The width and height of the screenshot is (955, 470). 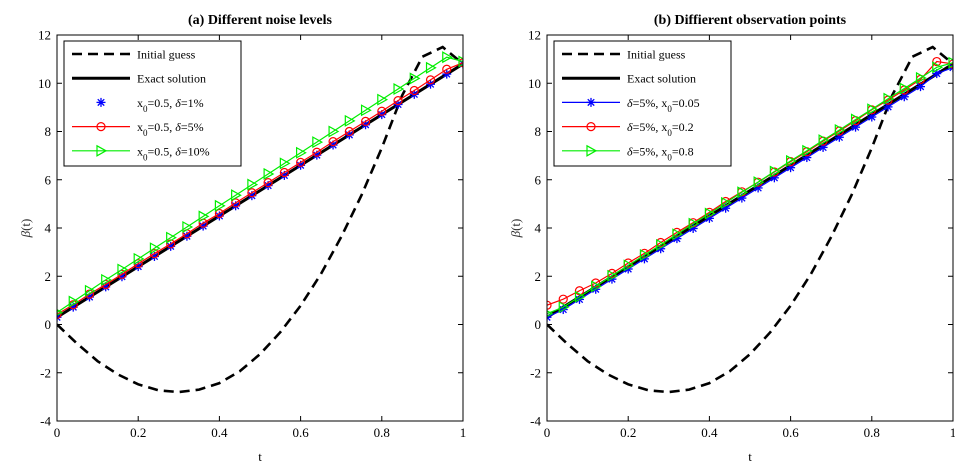 I want to click on legend-label: x0=0.5, δ=5%, so click(x=170, y=129).